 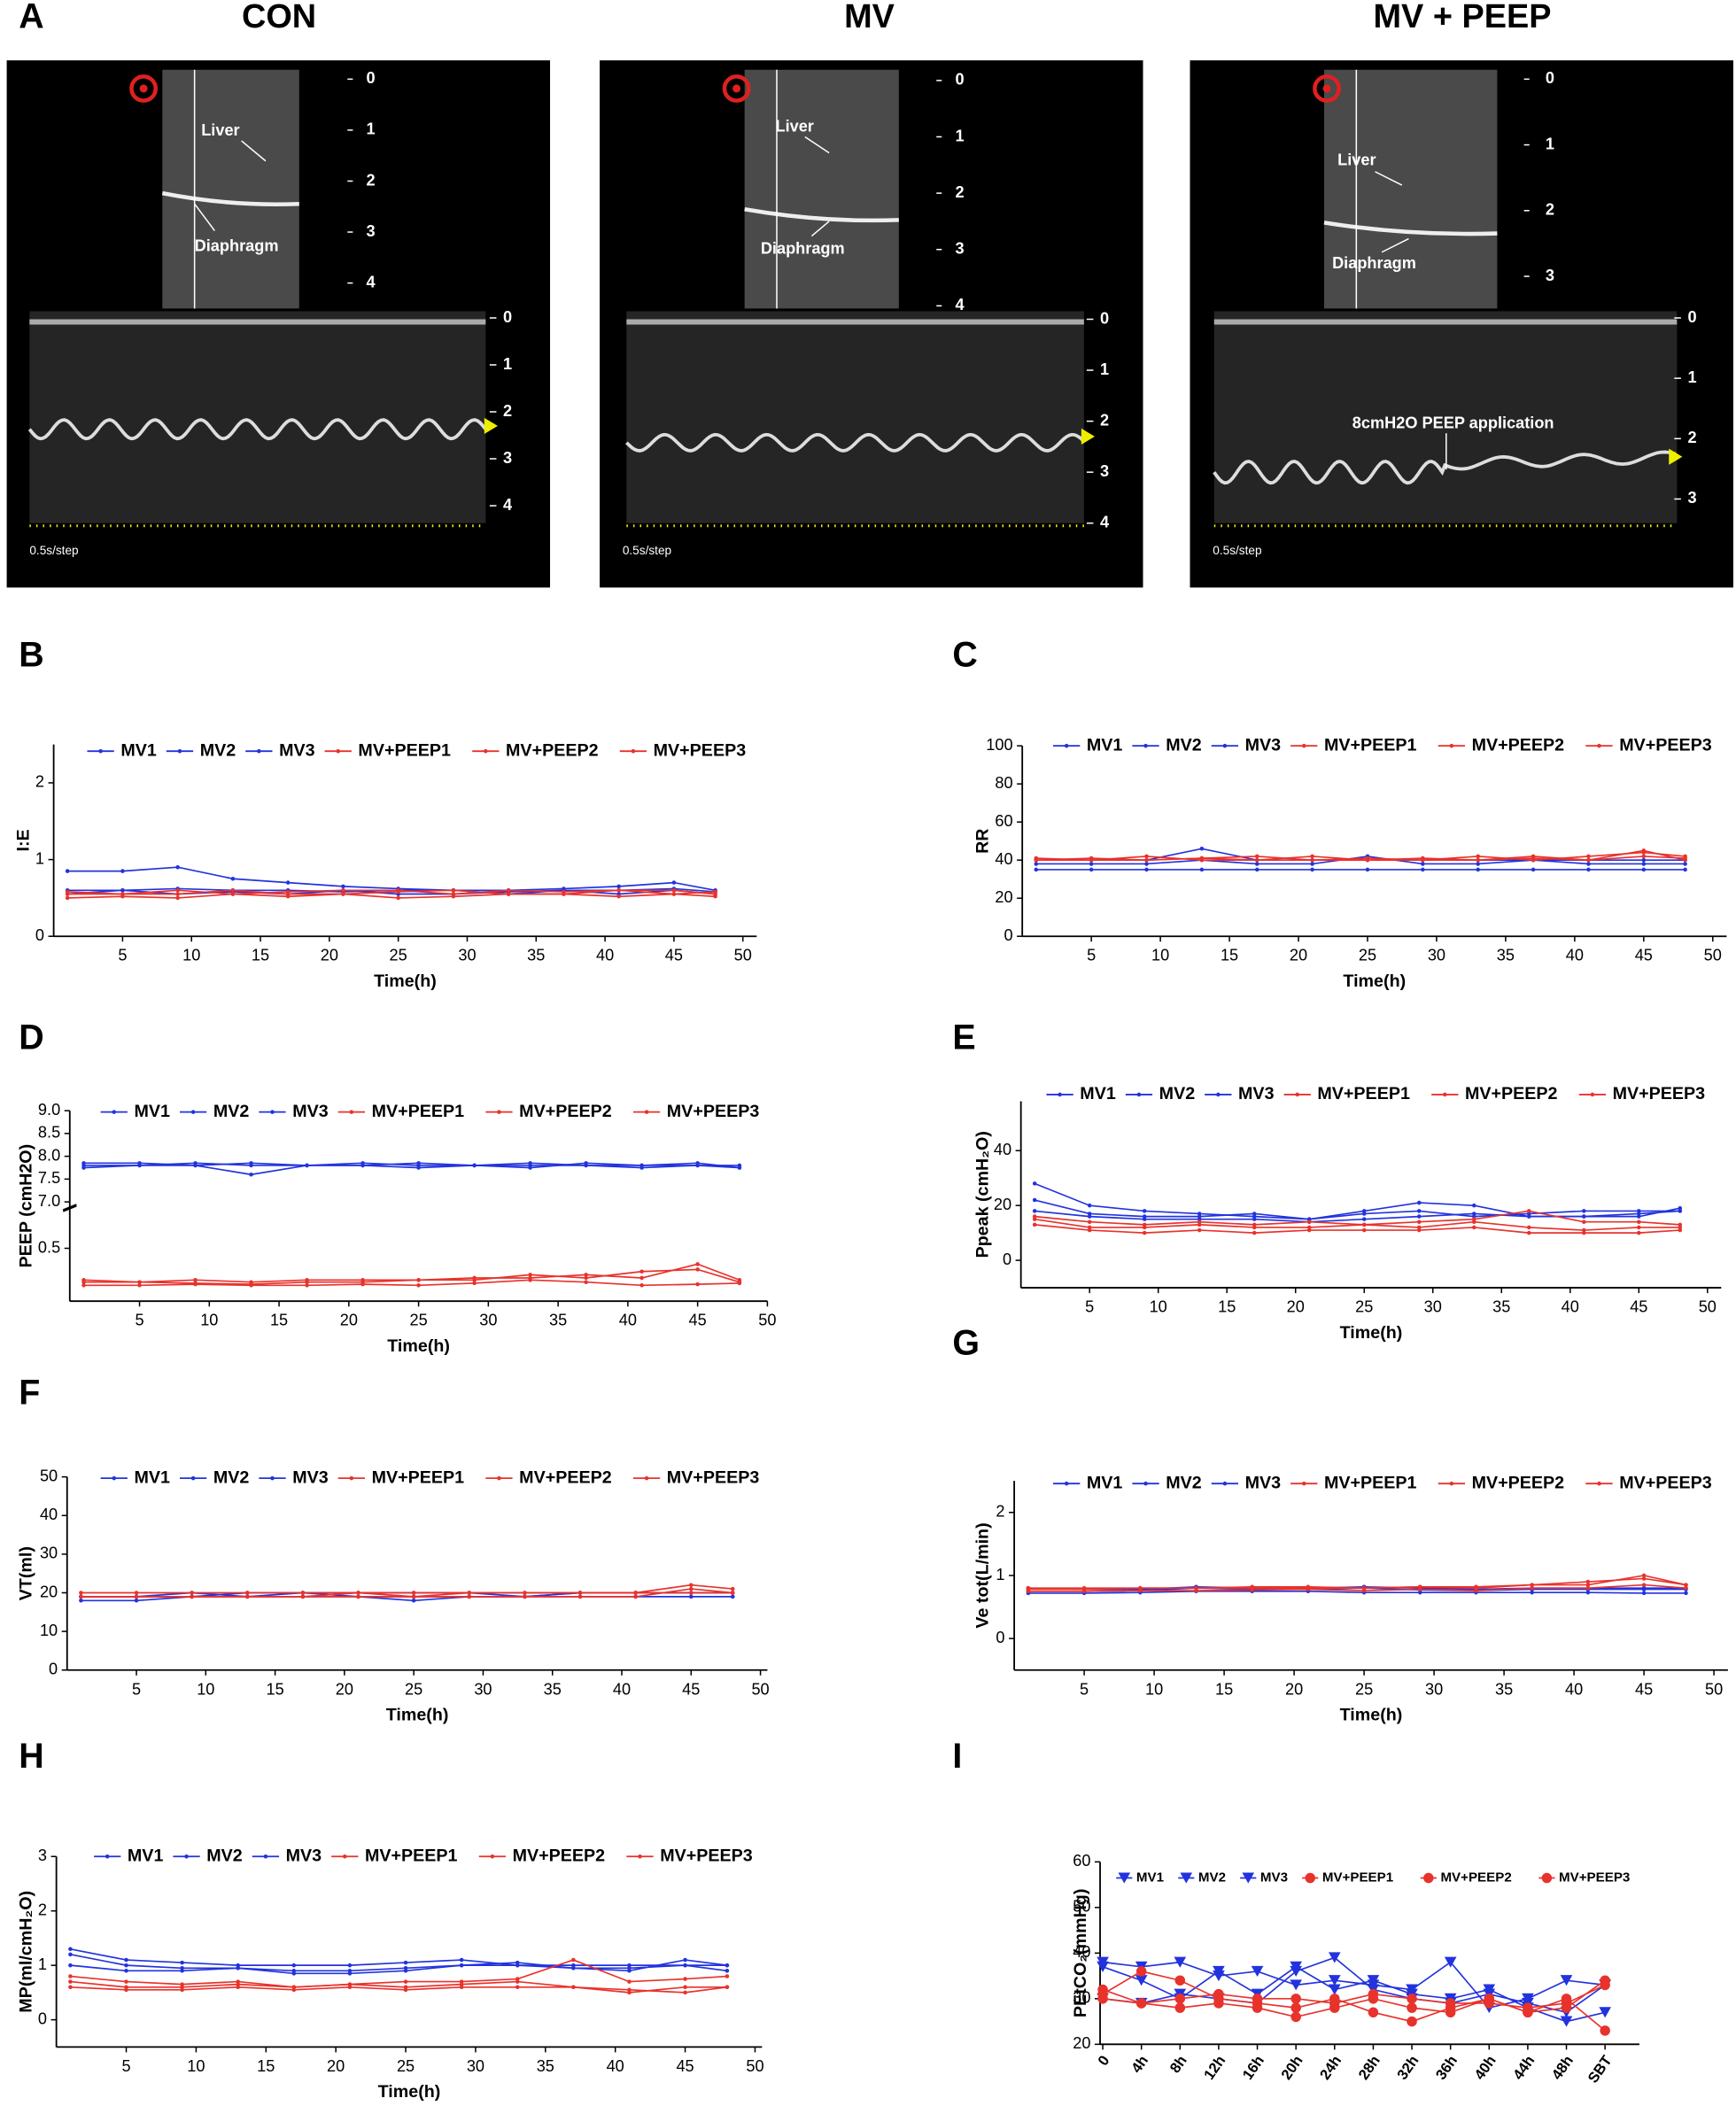 I want to click on y-tick-label: 40, so click(x=1082, y=1952).